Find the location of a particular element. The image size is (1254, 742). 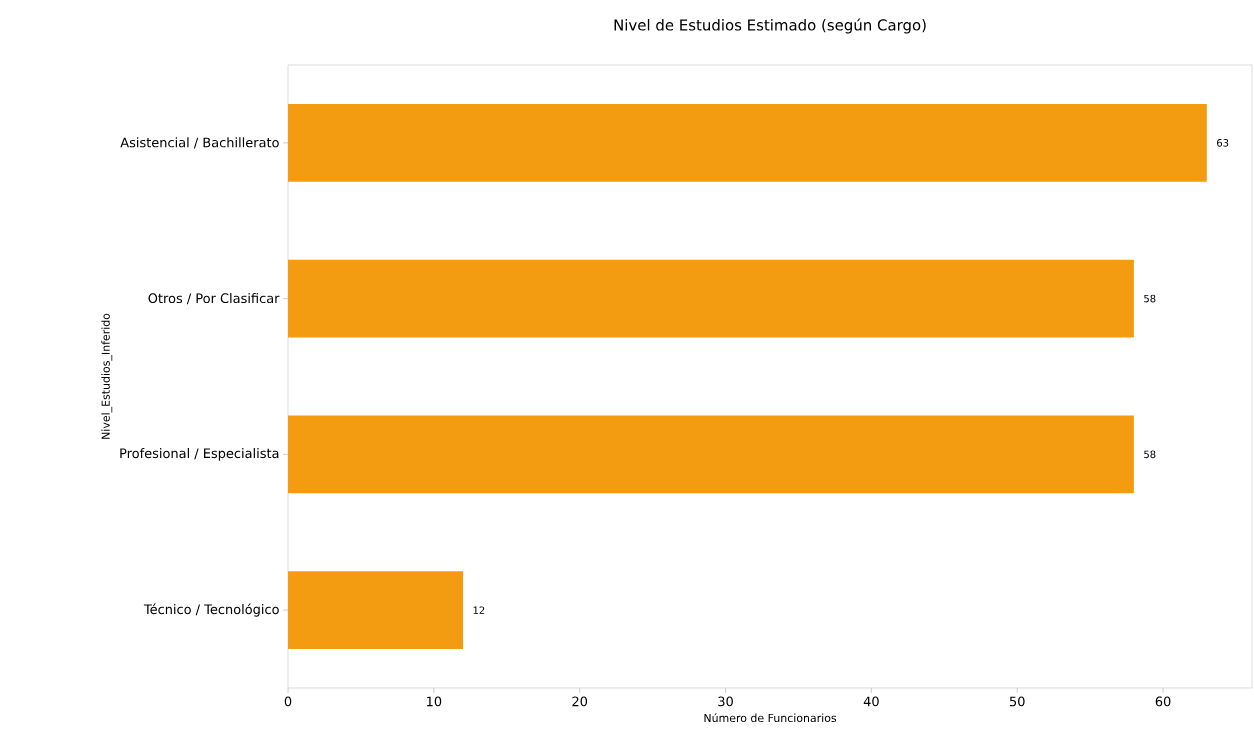

chart-title: Nivel de Estudios Estimado (según Cargo) is located at coordinates (770, 26).